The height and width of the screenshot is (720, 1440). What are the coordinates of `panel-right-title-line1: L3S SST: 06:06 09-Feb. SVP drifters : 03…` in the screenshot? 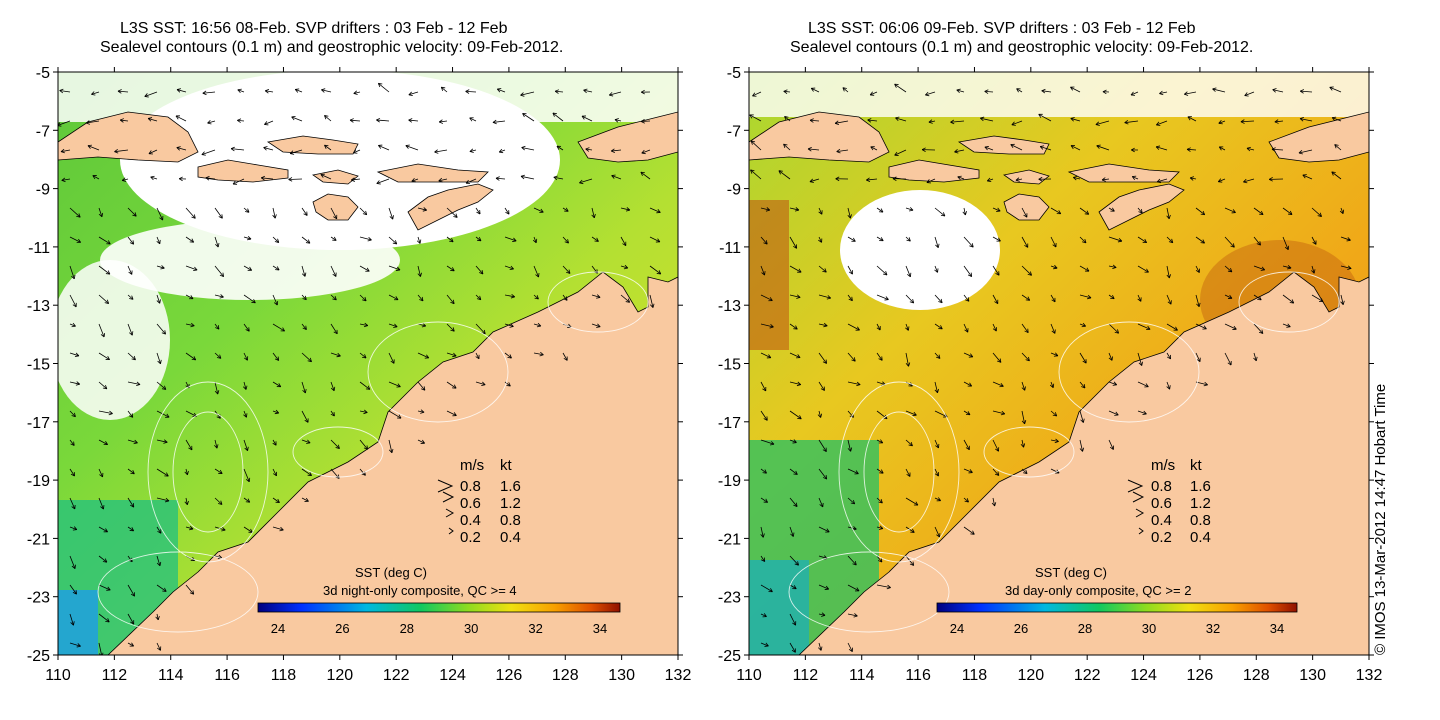 It's located at (1002, 28).